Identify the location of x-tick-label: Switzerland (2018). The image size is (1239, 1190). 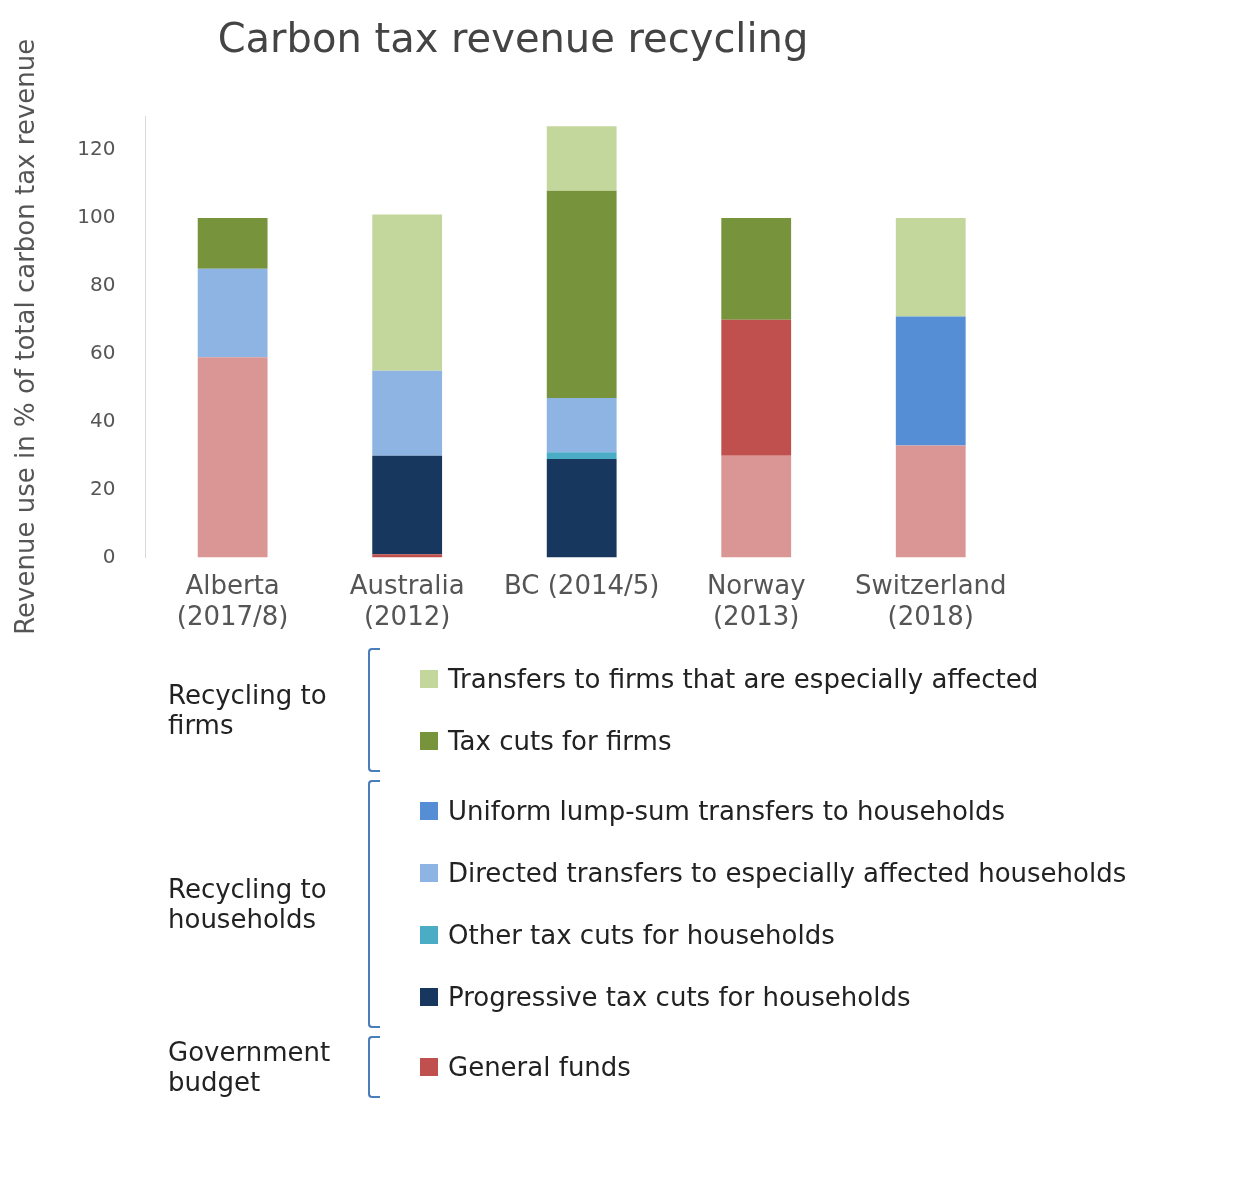
(930, 600).